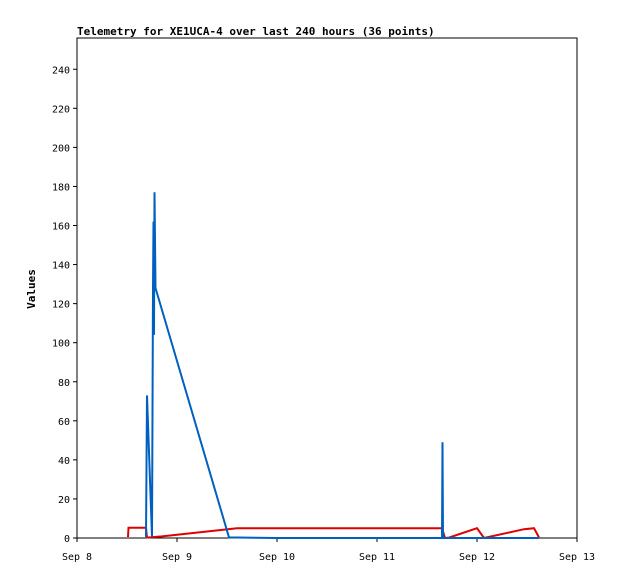  What do you see at coordinates (328, 550) in the screenshot?
I see `x-axis: Sep 8 Sep 9 Sep 10 Sep 11 Sep 12 Sep 13` at bounding box center [328, 550].